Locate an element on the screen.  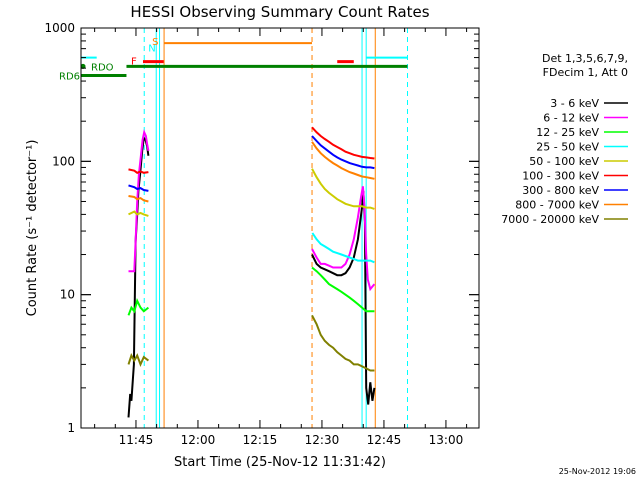
legend-entry-label: 3 - 6 keV is located at coordinates (574, 103).